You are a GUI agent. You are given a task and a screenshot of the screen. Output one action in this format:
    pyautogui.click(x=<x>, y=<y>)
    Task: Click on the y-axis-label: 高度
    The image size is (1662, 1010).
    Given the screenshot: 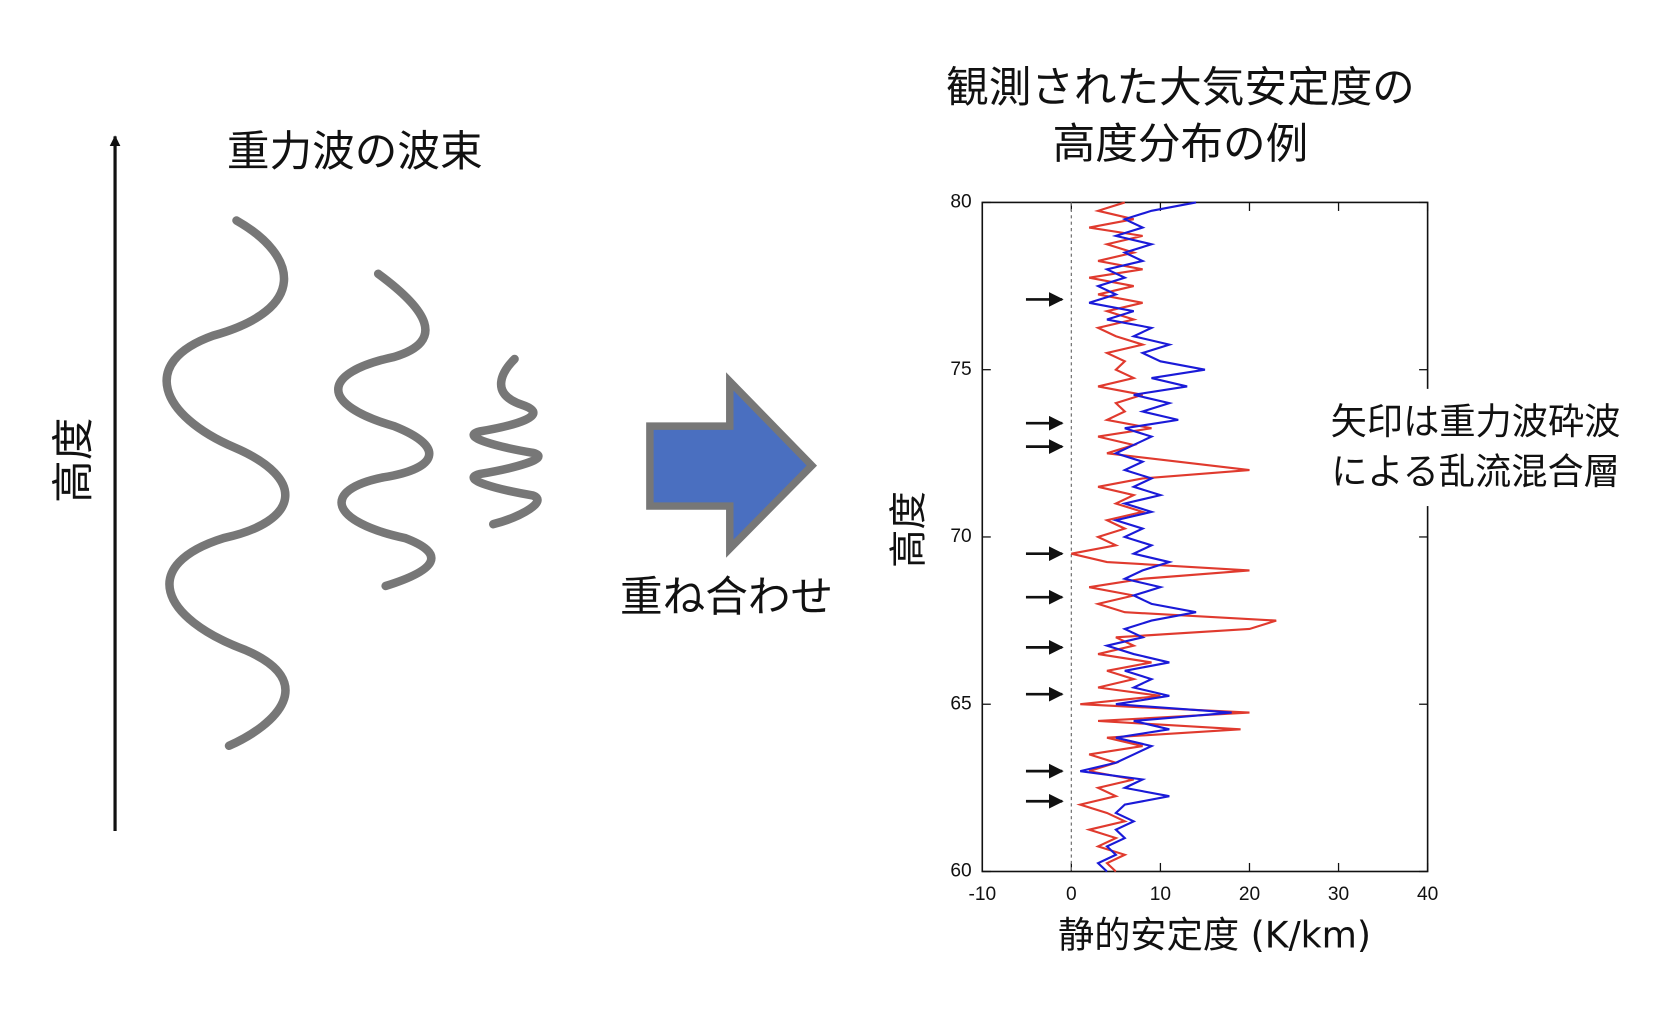 What is the action you would take?
    pyautogui.click(x=908, y=529)
    